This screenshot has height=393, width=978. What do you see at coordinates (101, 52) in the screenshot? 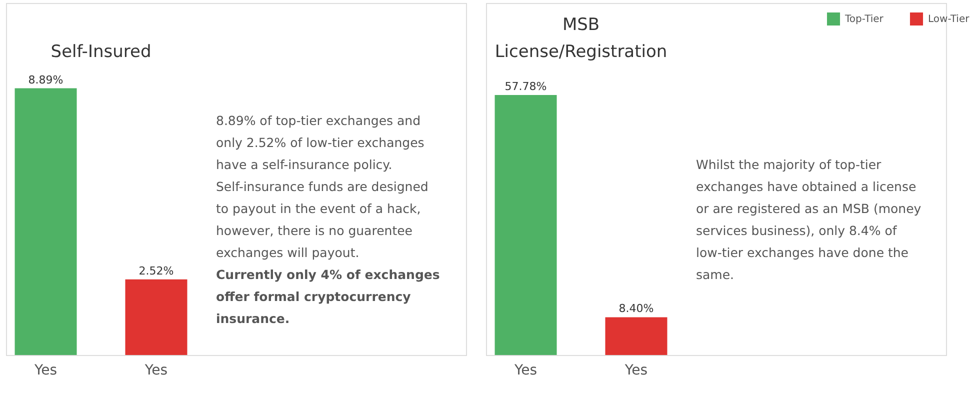
I see `chart-title: Self-Insured` at bounding box center [101, 52].